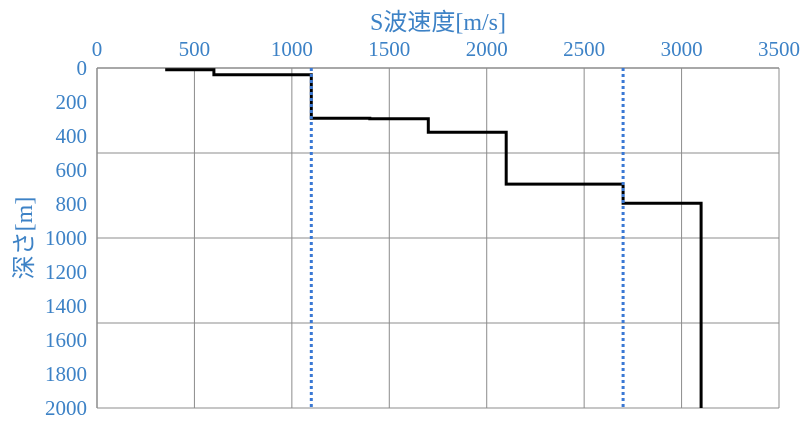  I want to click on x-tick-label: 1500, so click(389, 49).